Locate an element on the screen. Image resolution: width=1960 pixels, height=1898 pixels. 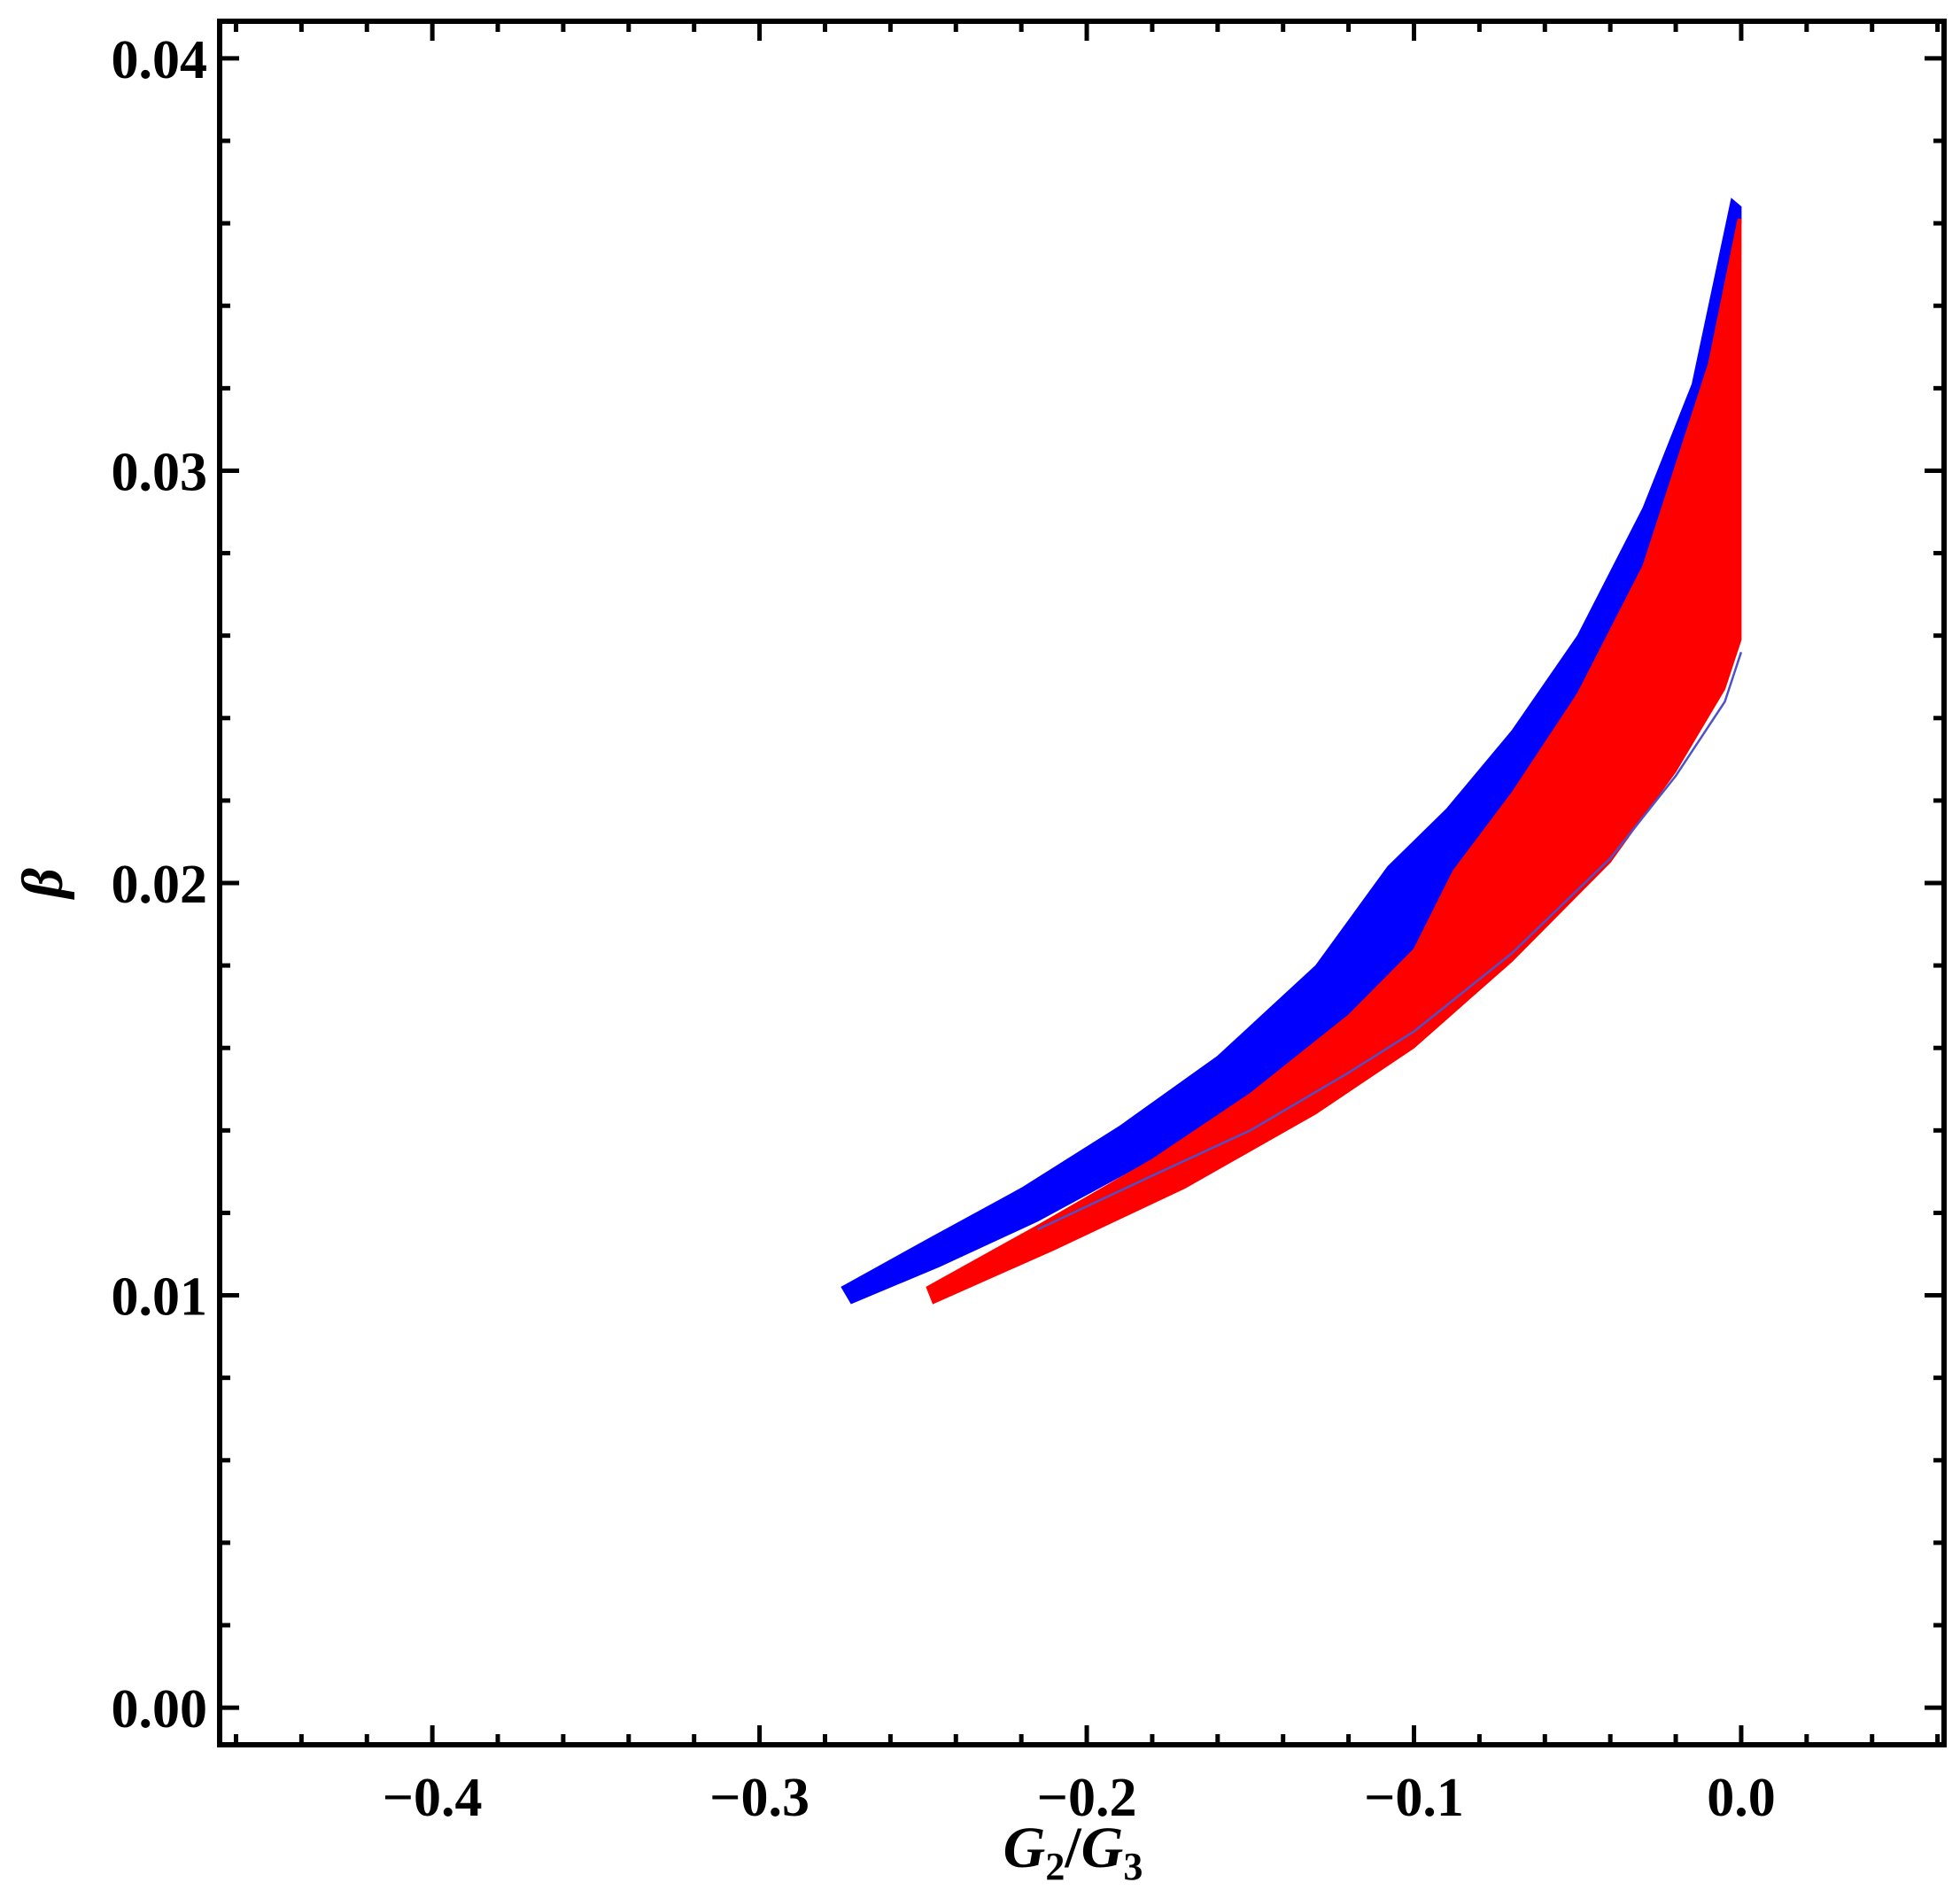
y-tick-label: 0.02 is located at coordinates (160, 885).